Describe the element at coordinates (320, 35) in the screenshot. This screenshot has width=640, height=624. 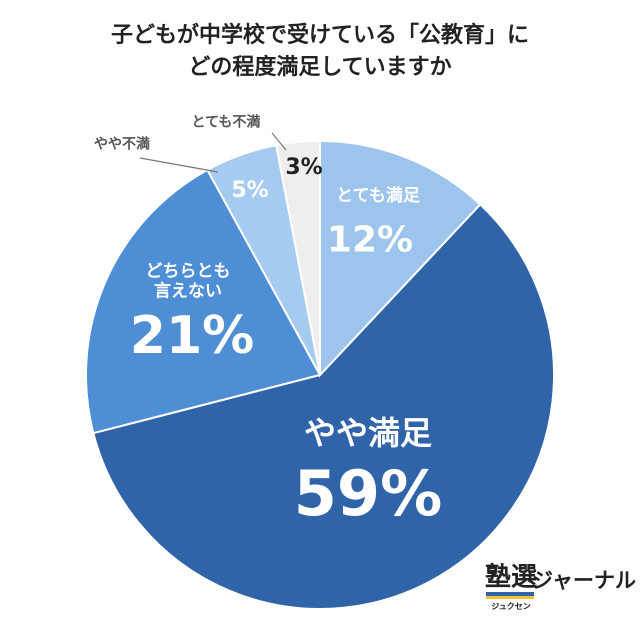
I see `chart-title: 子どもが中学校で受けている「公教育」に` at that location.